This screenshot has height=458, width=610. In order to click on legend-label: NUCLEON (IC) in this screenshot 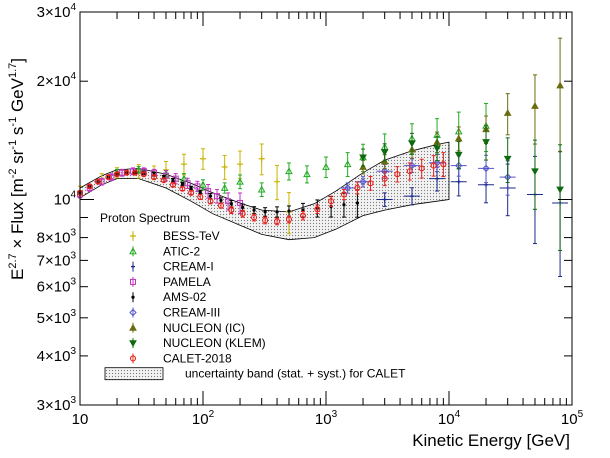, I will do `click(204, 328)`.